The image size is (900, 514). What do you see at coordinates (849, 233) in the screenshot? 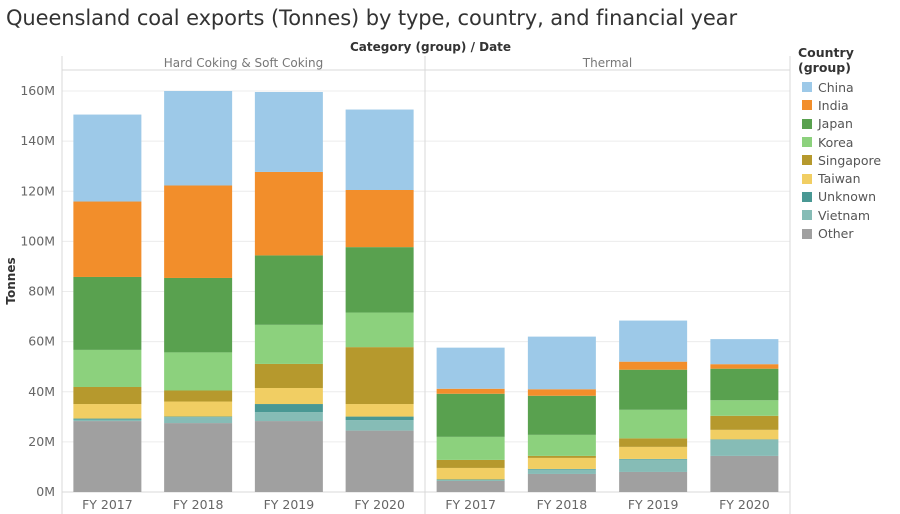
I see `legend-item-other: Other` at bounding box center [849, 233].